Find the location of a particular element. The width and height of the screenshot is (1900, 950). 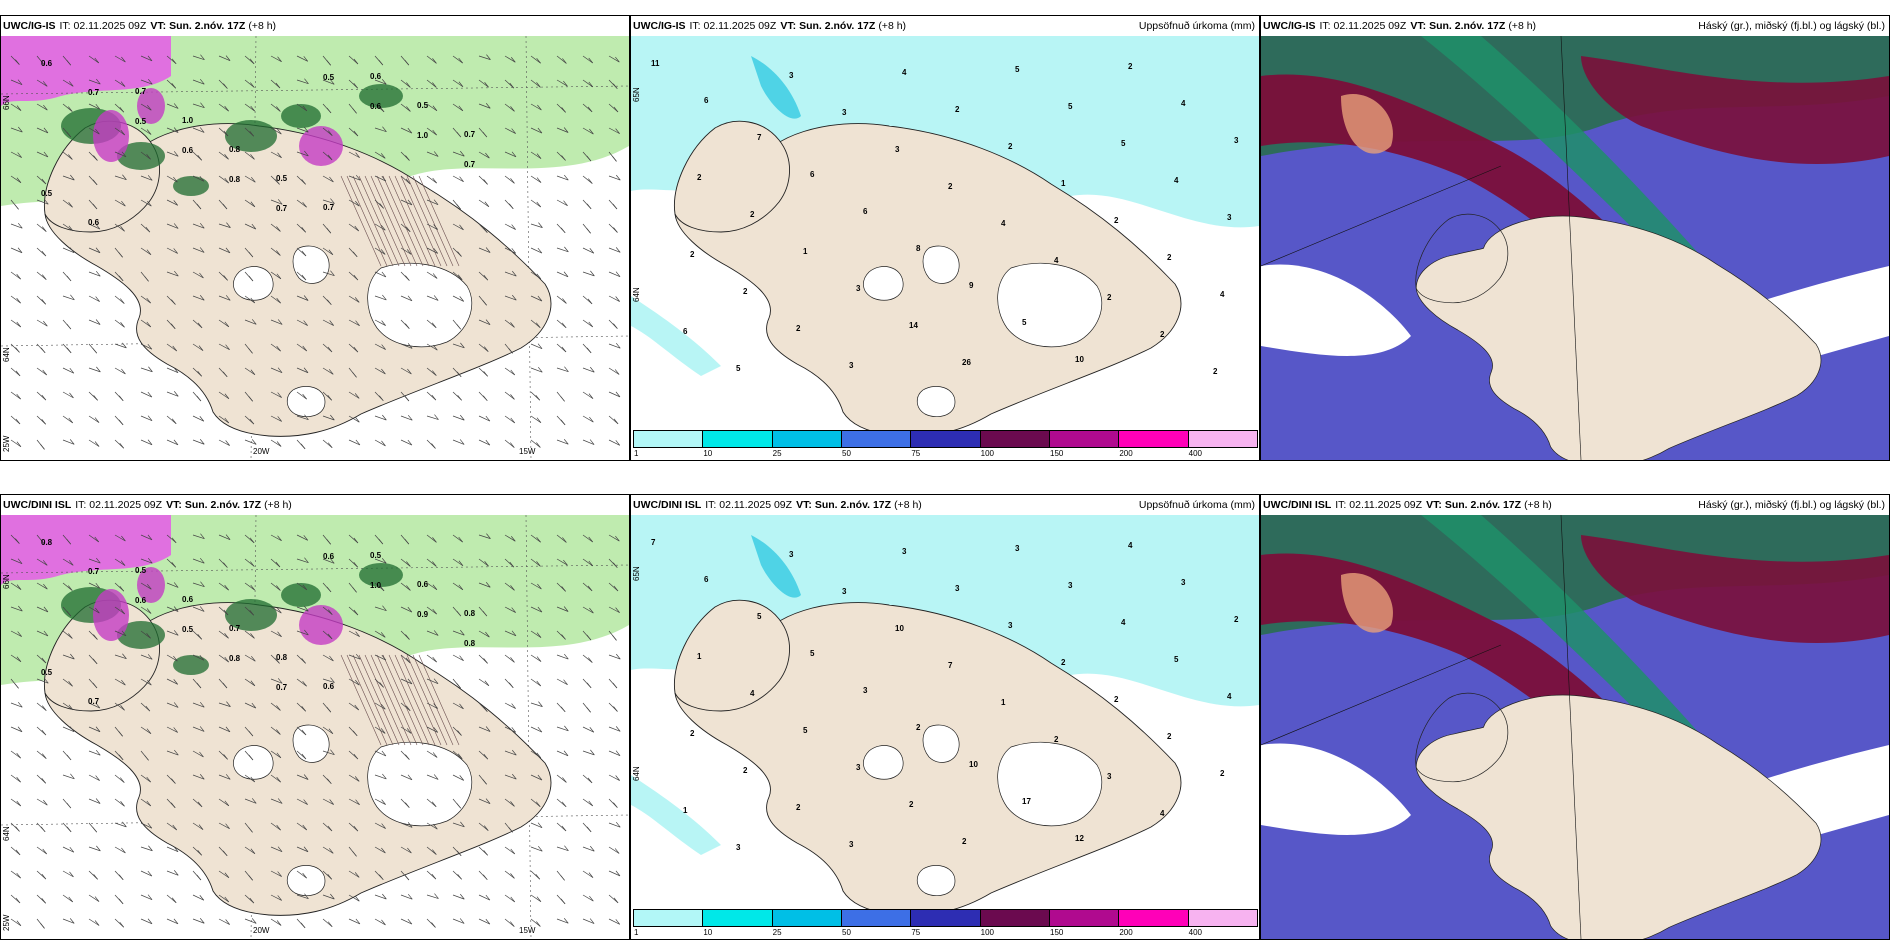

colorbar-swatch is located at coordinates (876, 918).